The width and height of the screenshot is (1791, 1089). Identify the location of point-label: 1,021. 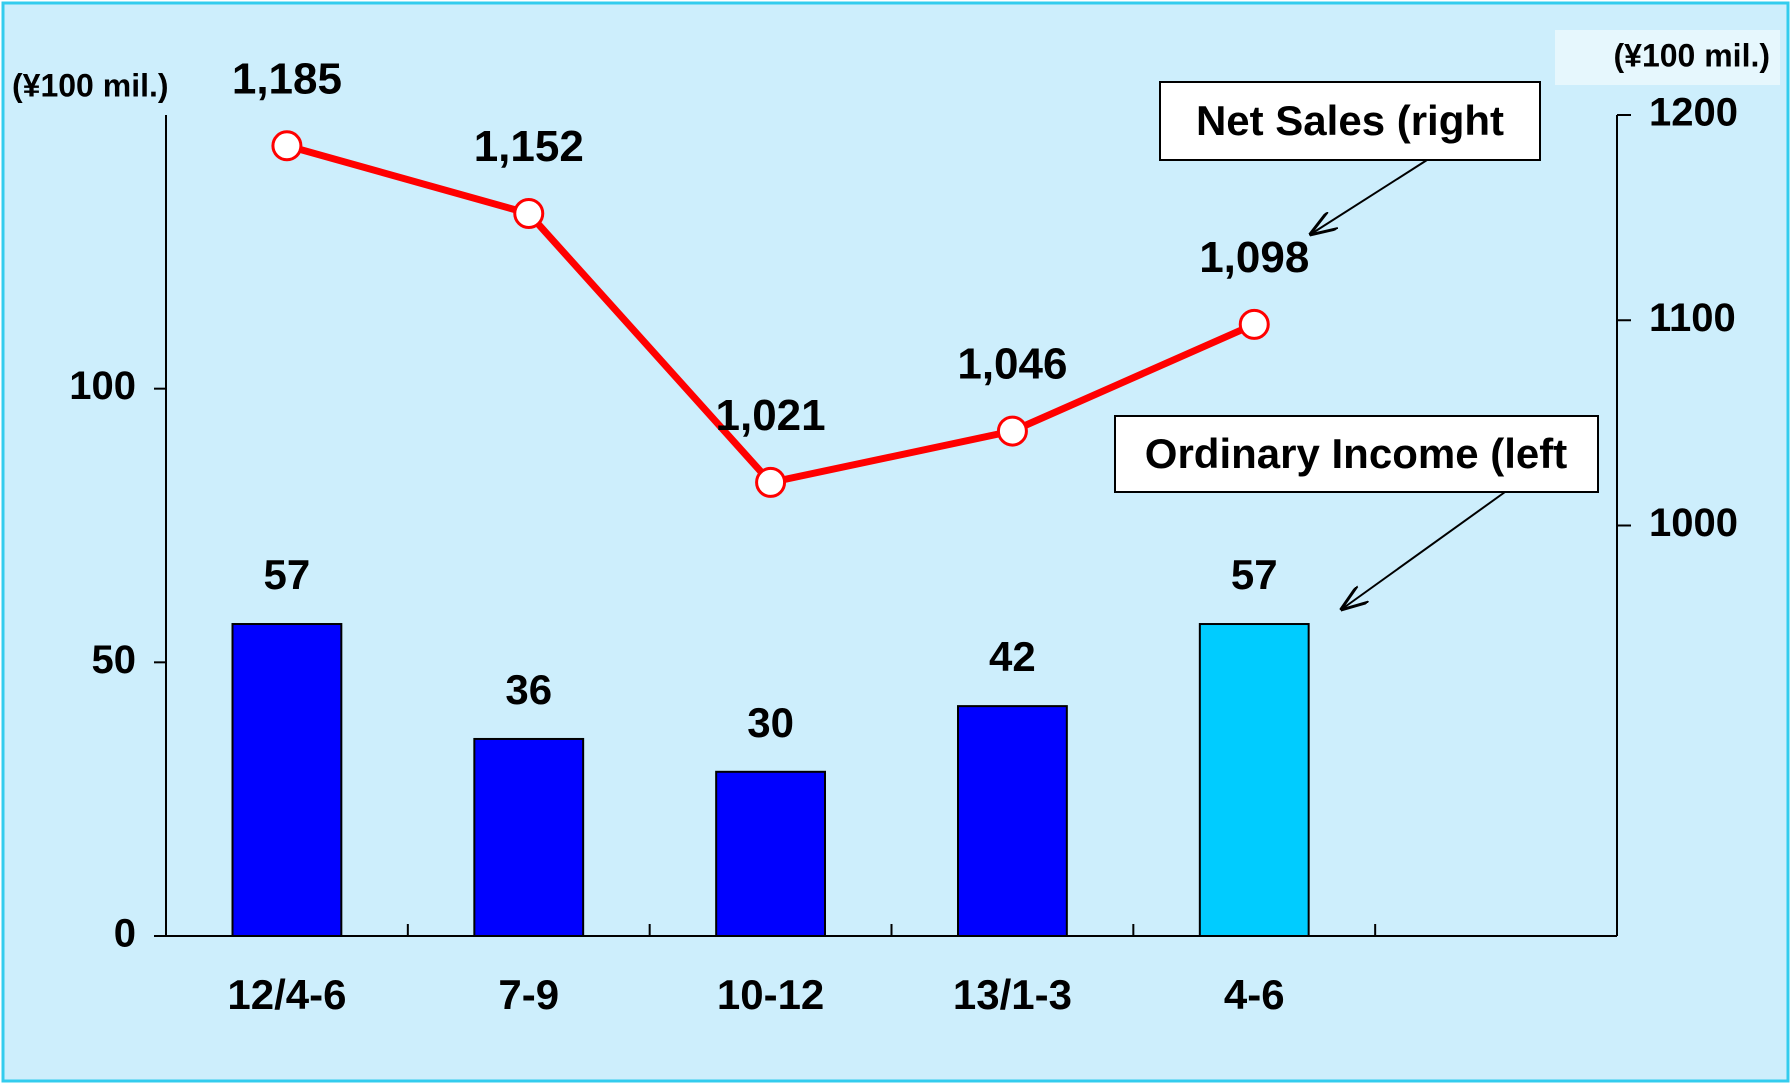
(771, 415).